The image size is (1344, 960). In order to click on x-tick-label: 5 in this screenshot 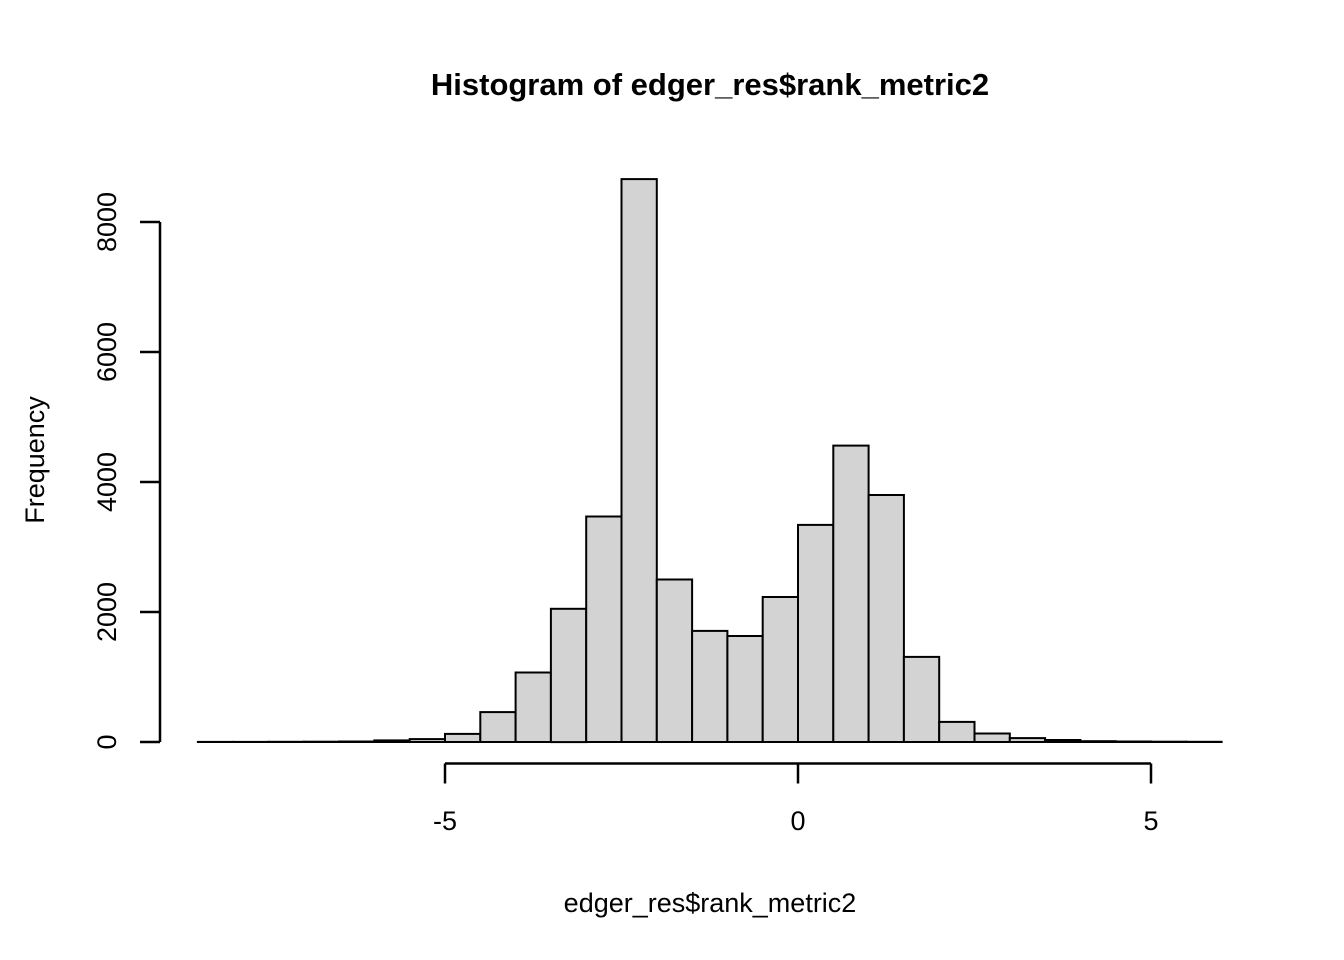, I will do `click(1150, 821)`.